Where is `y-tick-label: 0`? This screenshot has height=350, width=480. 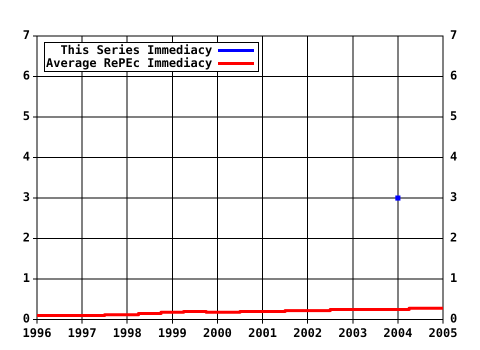 y-tick-label: 0 is located at coordinates (26, 319).